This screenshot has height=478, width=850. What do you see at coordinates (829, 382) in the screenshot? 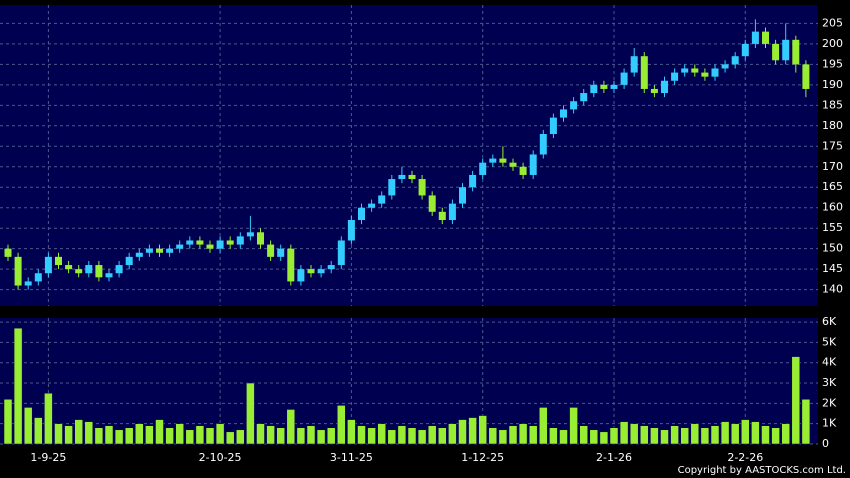
I see `y2-tick-label: 3K` at bounding box center [829, 382].